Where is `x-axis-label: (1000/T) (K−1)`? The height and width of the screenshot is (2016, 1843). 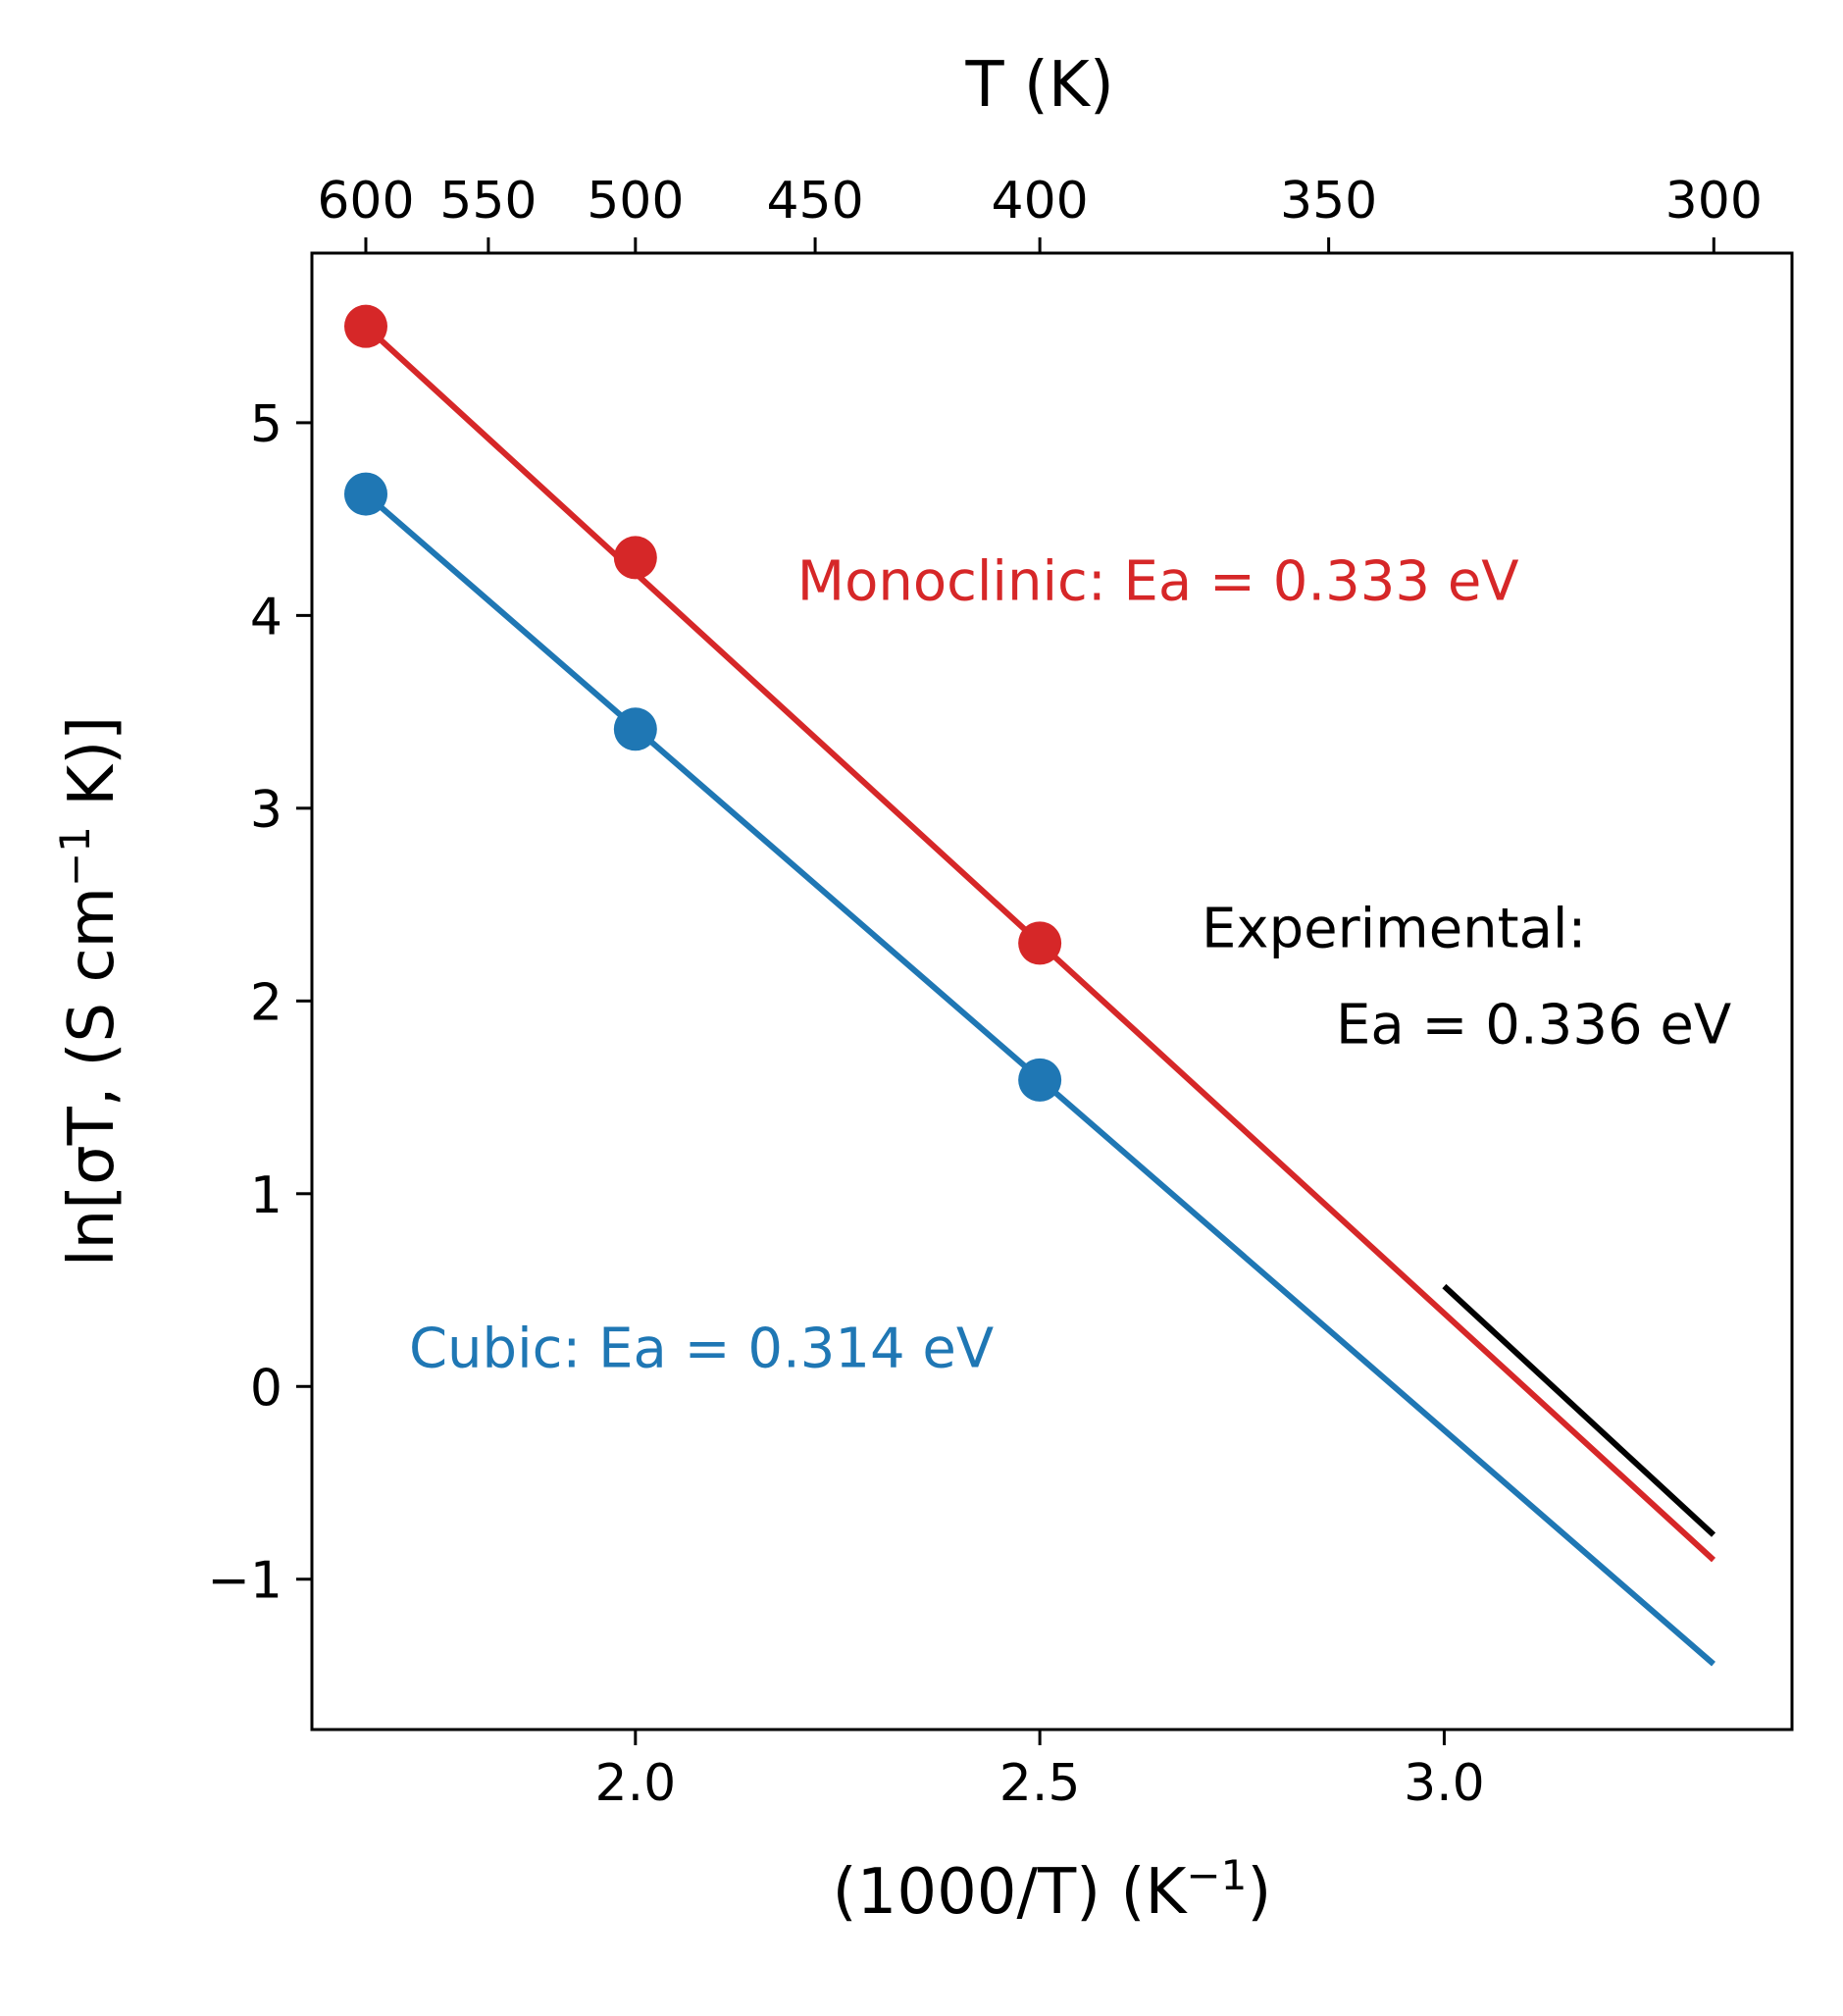
x-axis-label: (1000/T) (K−1) is located at coordinates (1052, 1890).